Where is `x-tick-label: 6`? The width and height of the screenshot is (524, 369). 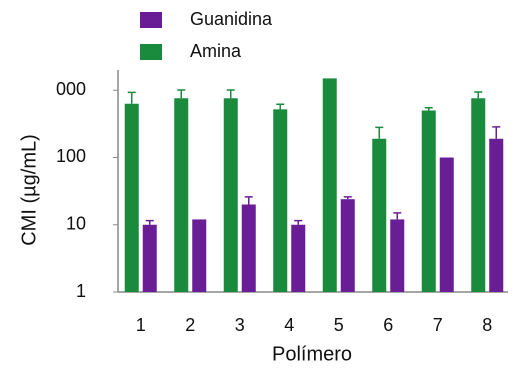 x-tick-label: 6 is located at coordinates (388, 325).